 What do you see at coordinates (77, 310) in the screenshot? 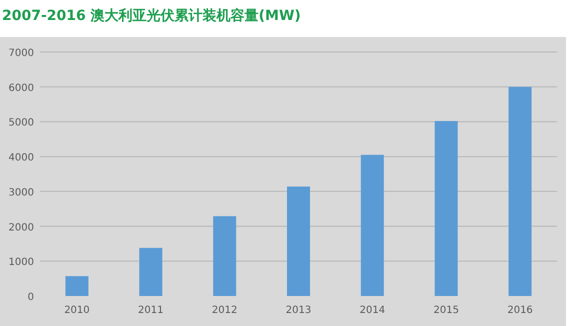
I see `x-tick-label: 2010` at bounding box center [77, 310].